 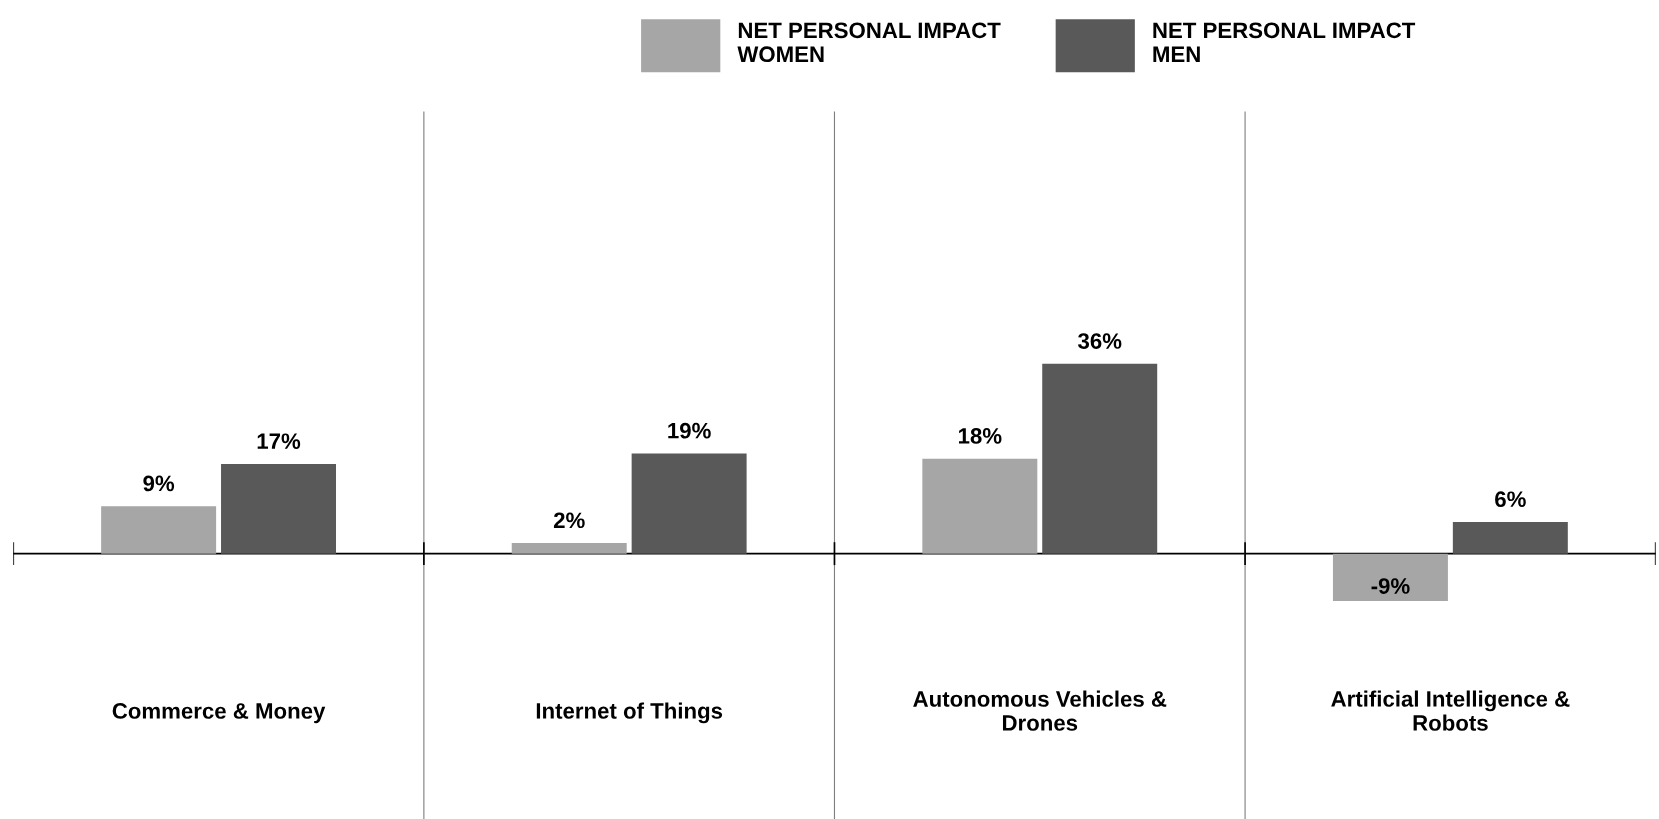 What do you see at coordinates (1040, 710) in the screenshot?
I see `x-tick-label: Autonomous Vehicles & Drones` at bounding box center [1040, 710].